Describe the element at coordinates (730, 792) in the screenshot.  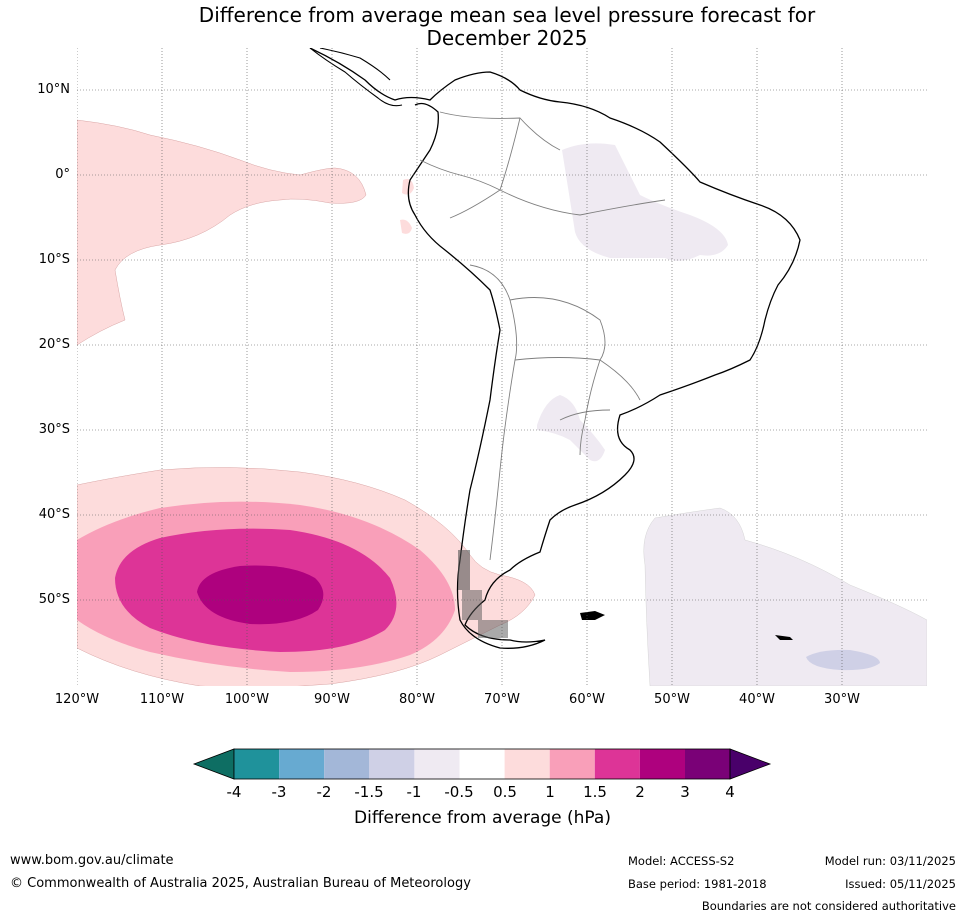
I see `colorbar-tick-4: 4` at that location.